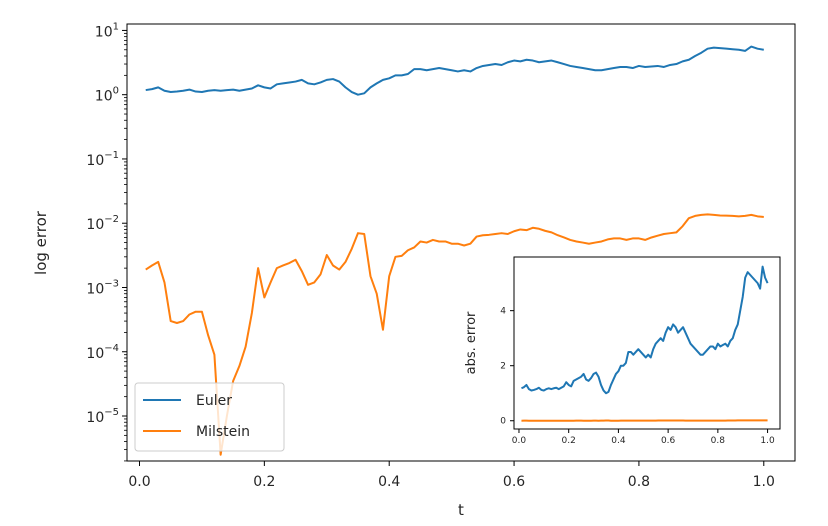 This screenshot has height=526, width=828. What do you see at coordinates (107, 30) in the screenshot?
I see `main-y-tick-label: 10¹` at bounding box center [107, 30].